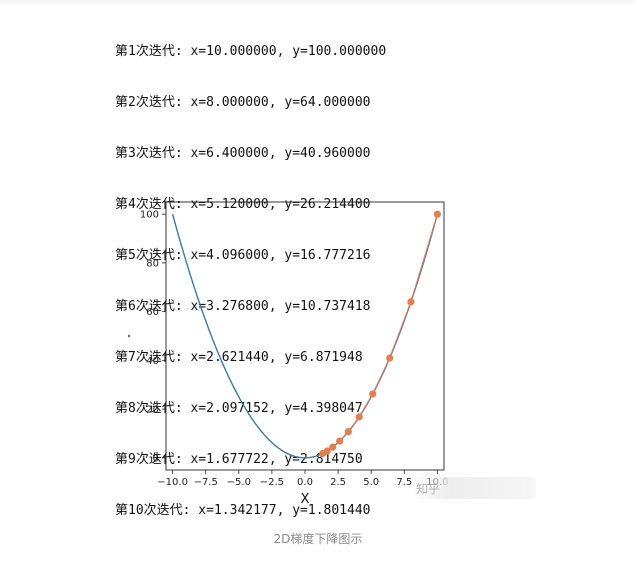 The height and width of the screenshot is (565, 636). Describe the element at coordinates (318, 3) in the screenshot. I see `top-shadow-bar` at that location.